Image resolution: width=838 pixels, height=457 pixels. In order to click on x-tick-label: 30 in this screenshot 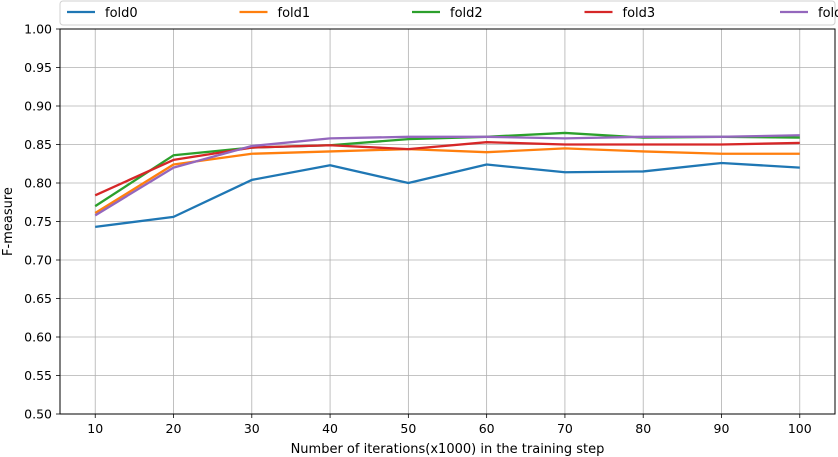, I will do `click(252, 428)`.